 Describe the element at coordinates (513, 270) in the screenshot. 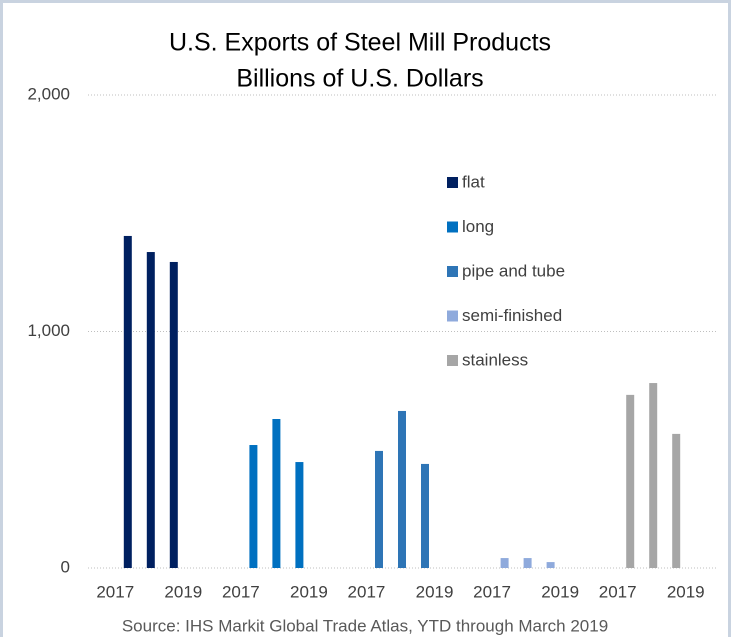

I see `legend-label: pipe and tube` at that location.